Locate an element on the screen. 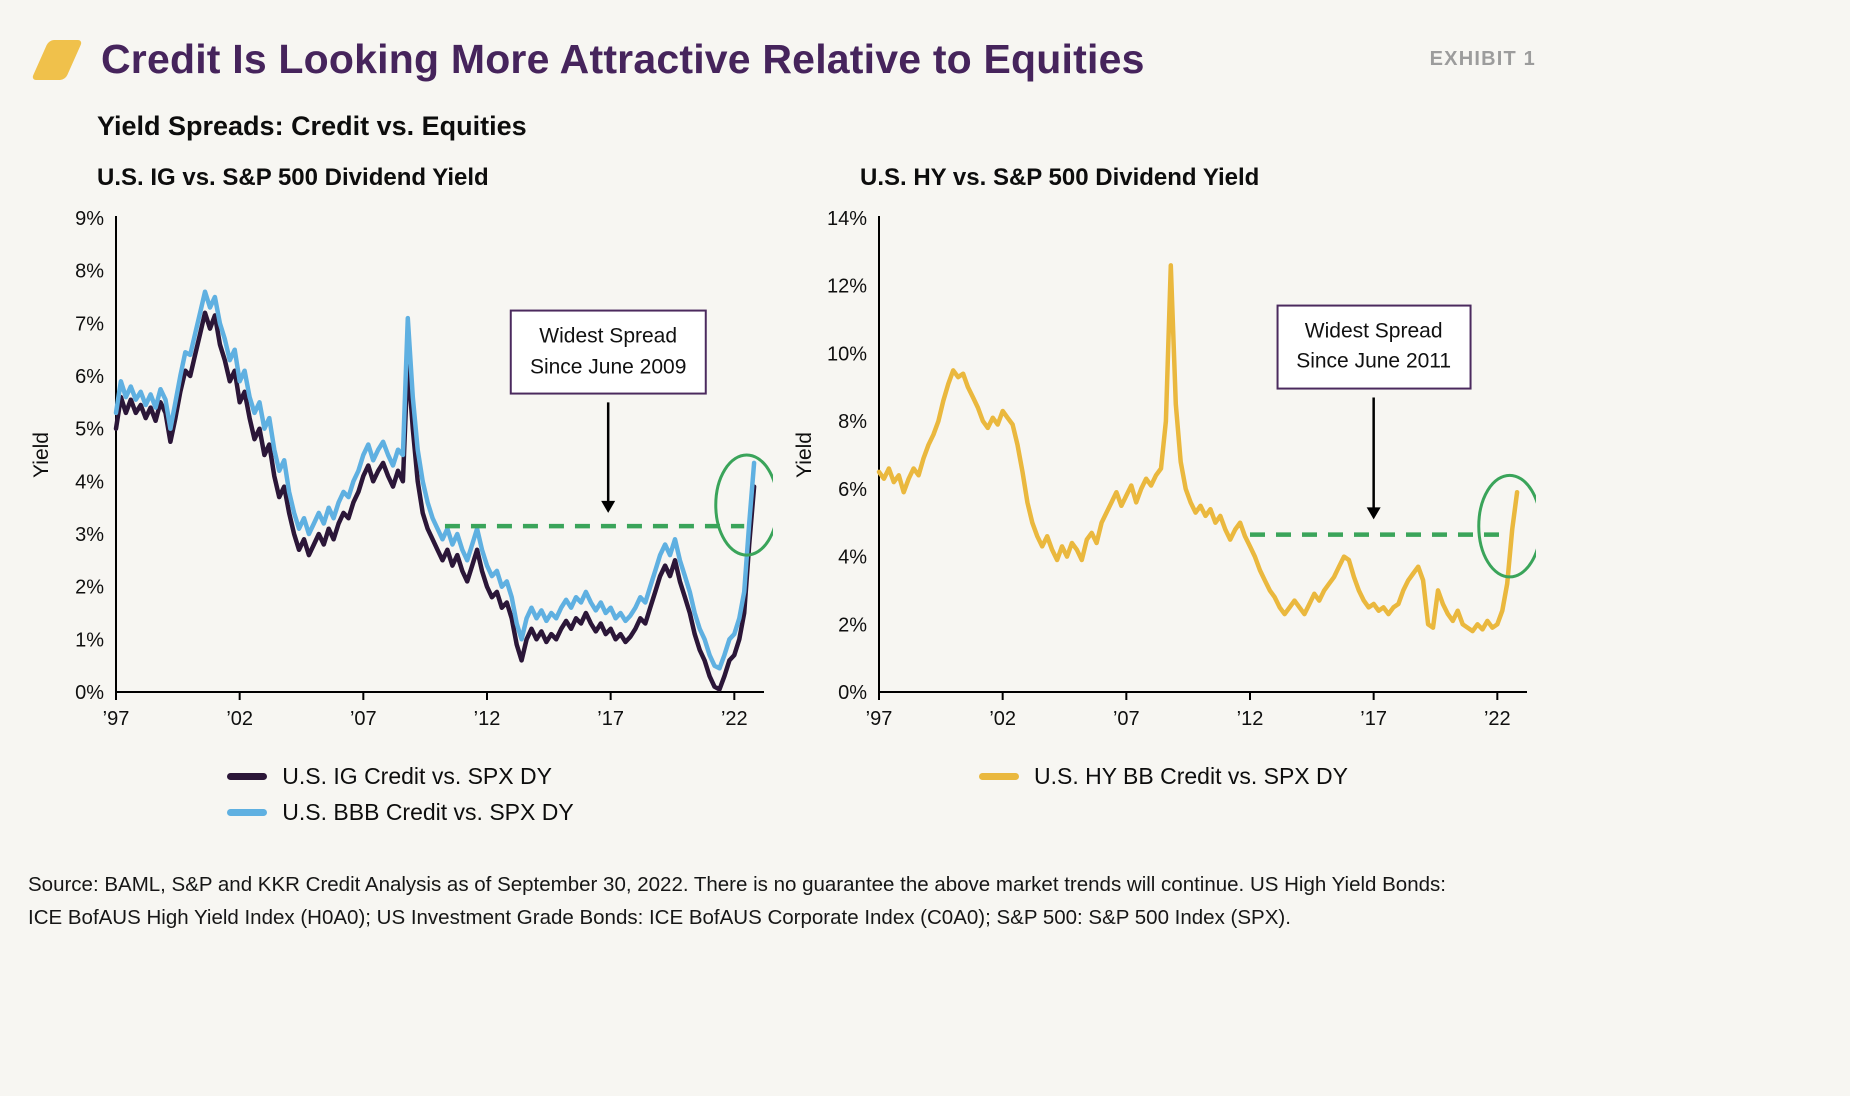  legend-label-bbb: U.S. BBB Credit vs. SPX DY is located at coordinates (428, 812).